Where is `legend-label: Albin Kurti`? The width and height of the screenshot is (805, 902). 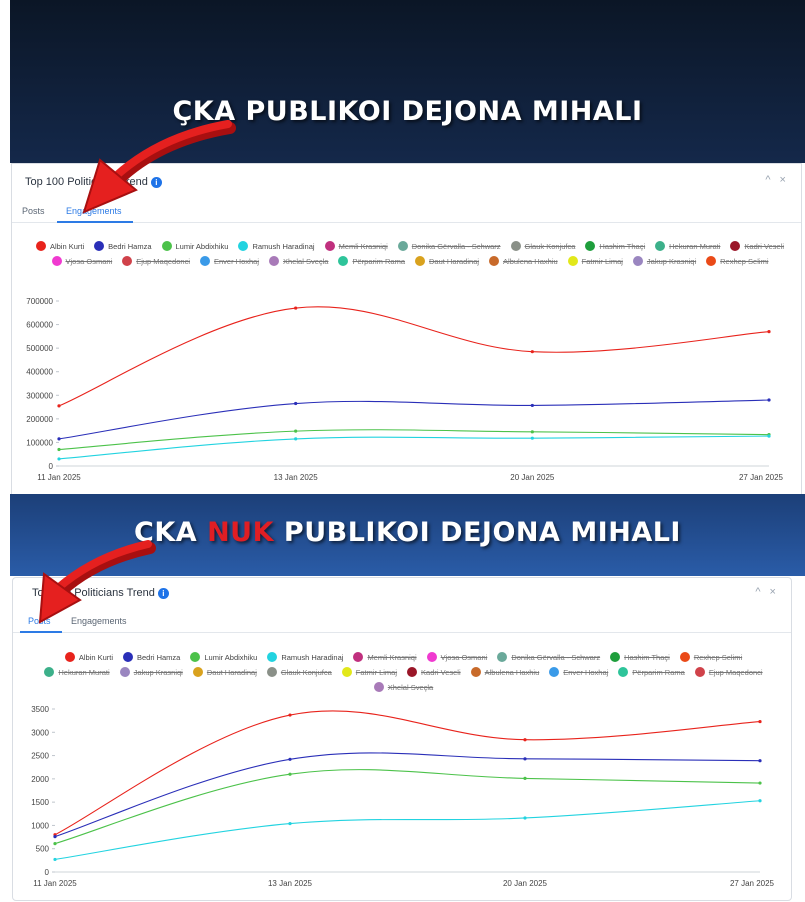
legend-label: Albin Kurti is located at coordinates (67, 246).